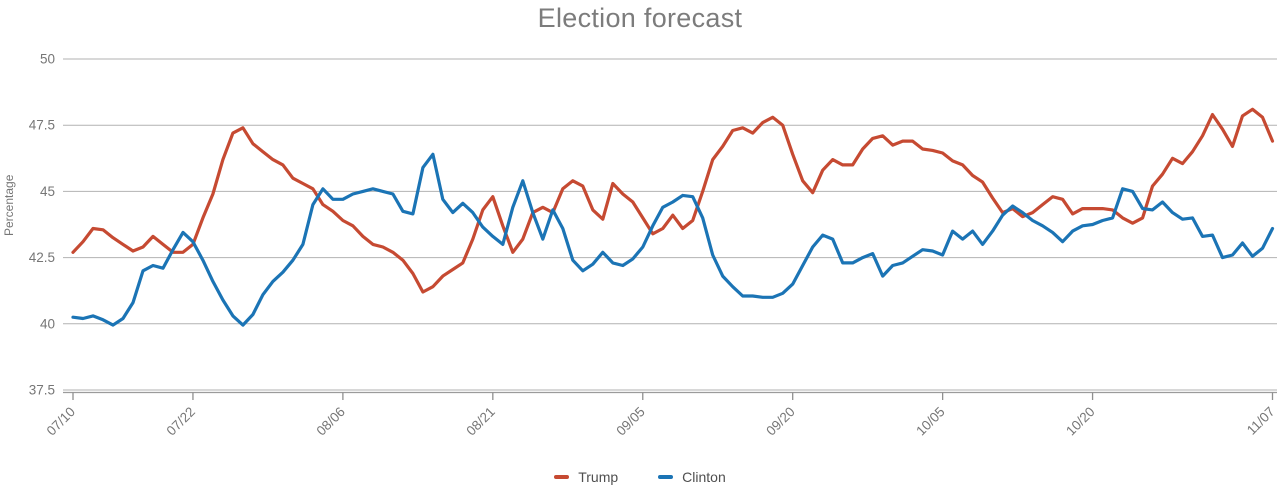 The image size is (1280, 491). What do you see at coordinates (42, 125) in the screenshot?
I see `y-tick-label: 47.5` at bounding box center [42, 125].